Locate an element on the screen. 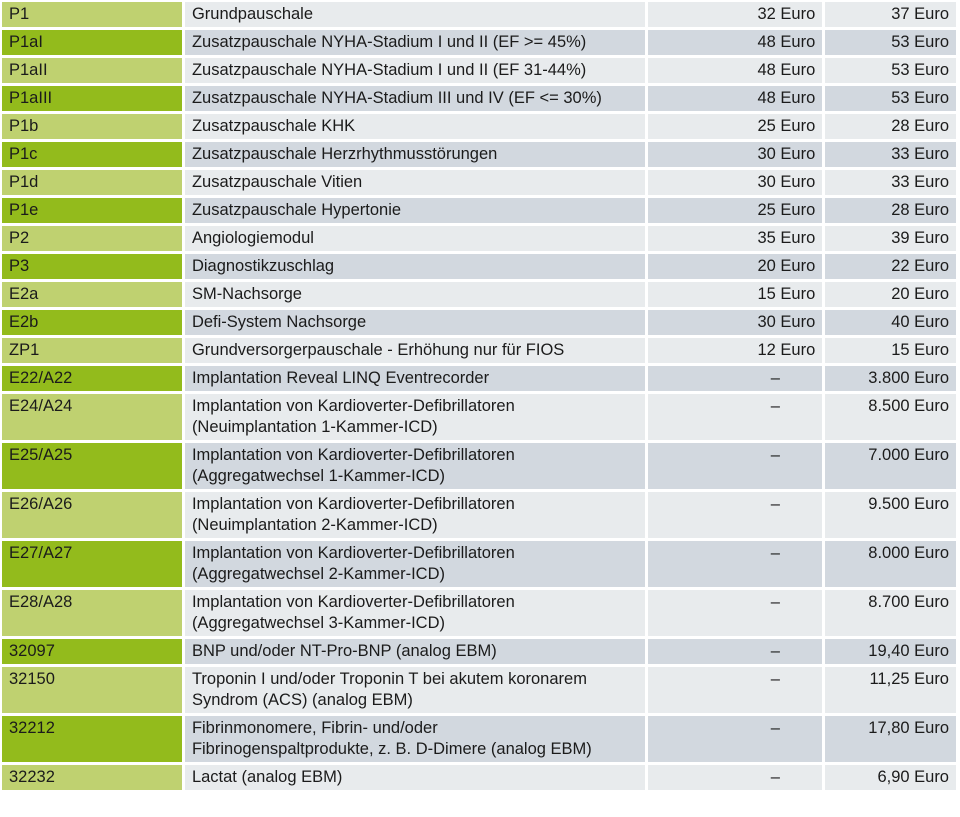 This screenshot has width=960, height=817. fee-value-1-cell: 12 Euro is located at coordinates (735, 350).